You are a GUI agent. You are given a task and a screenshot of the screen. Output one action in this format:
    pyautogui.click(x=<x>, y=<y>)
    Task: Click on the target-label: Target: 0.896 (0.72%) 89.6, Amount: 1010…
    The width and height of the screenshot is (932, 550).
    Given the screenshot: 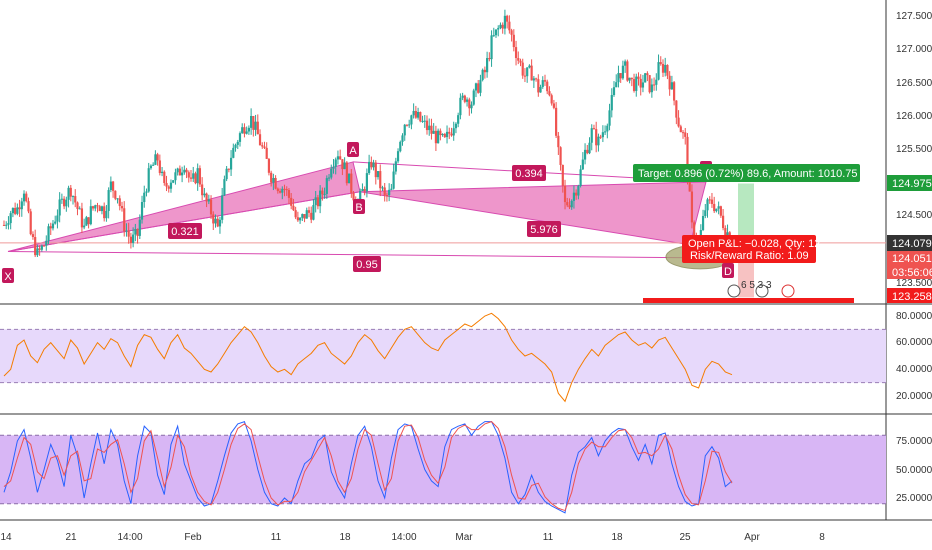 What is the action you would take?
    pyautogui.click(x=746, y=173)
    